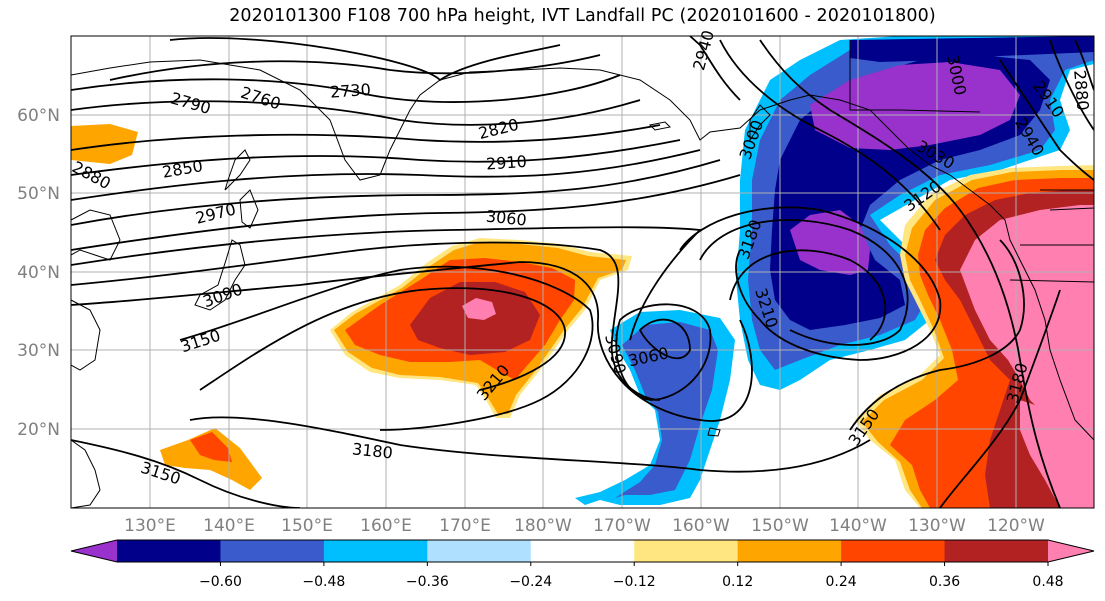 The height and width of the screenshot is (601, 1105). I want to click on colorbar-tick-label: 0.12, so click(737, 582).